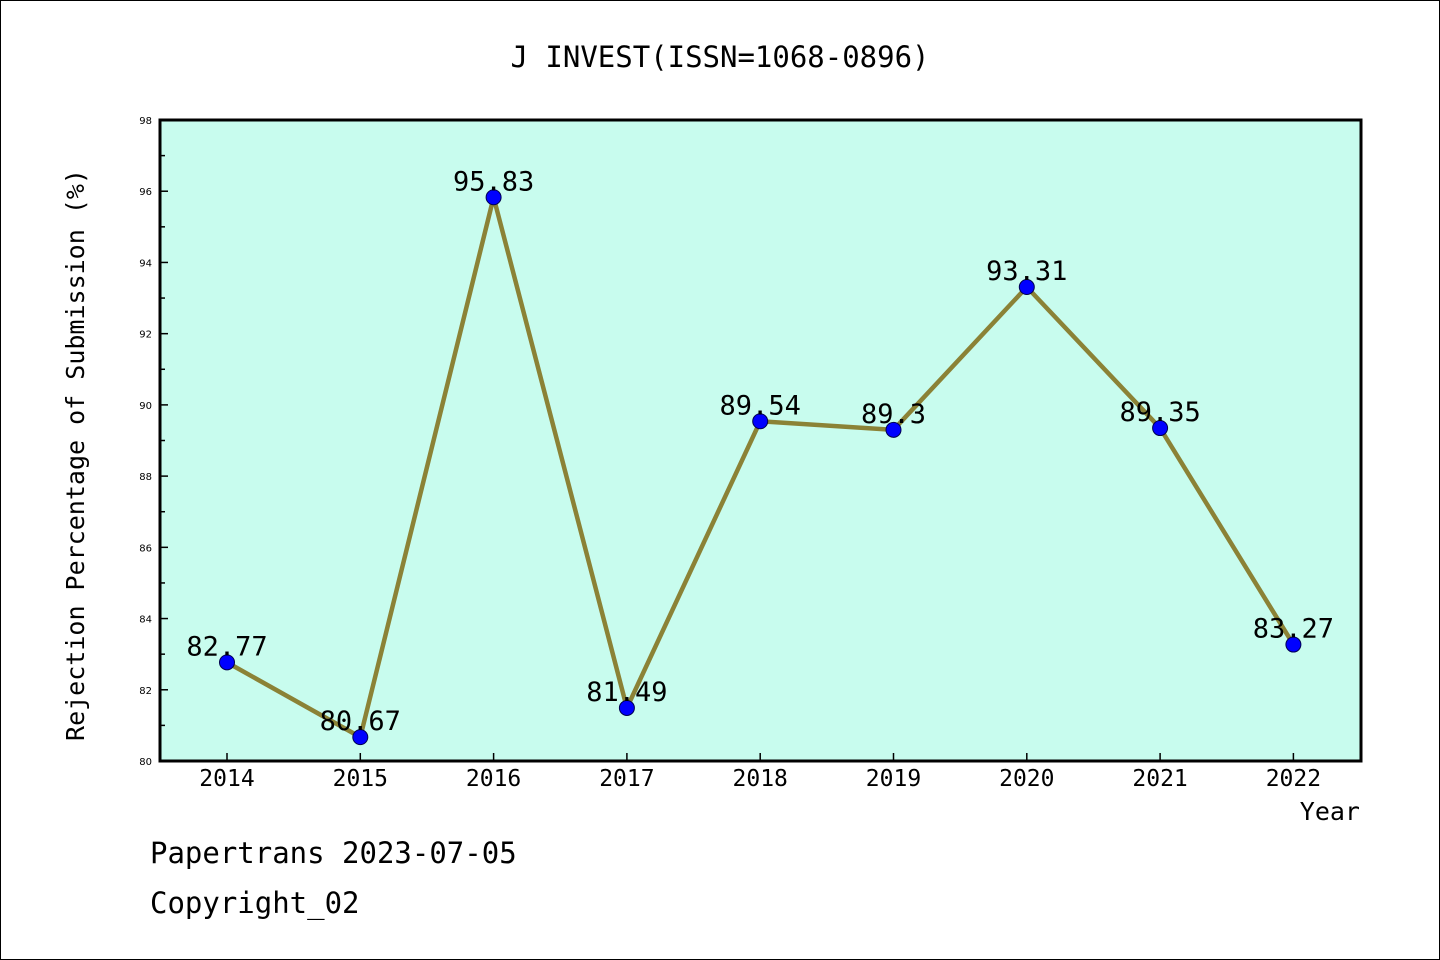  I want to click on y-tick-label: 80, so click(145, 762).